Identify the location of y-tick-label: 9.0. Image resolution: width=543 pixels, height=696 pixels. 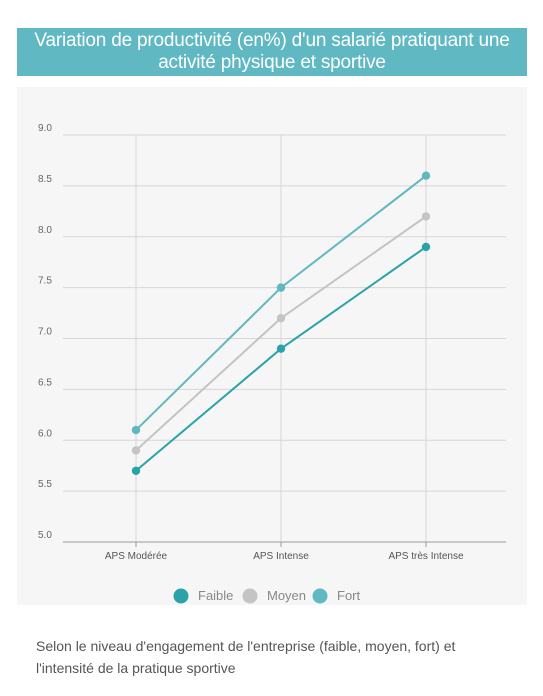
(45, 128).